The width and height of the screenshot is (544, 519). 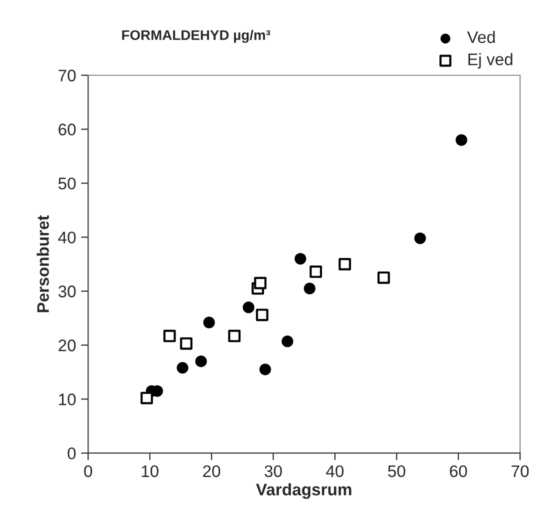 What do you see at coordinates (67, 130) in the screenshot?
I see `y-tick-label: 60` at bounding box center [67, 130].